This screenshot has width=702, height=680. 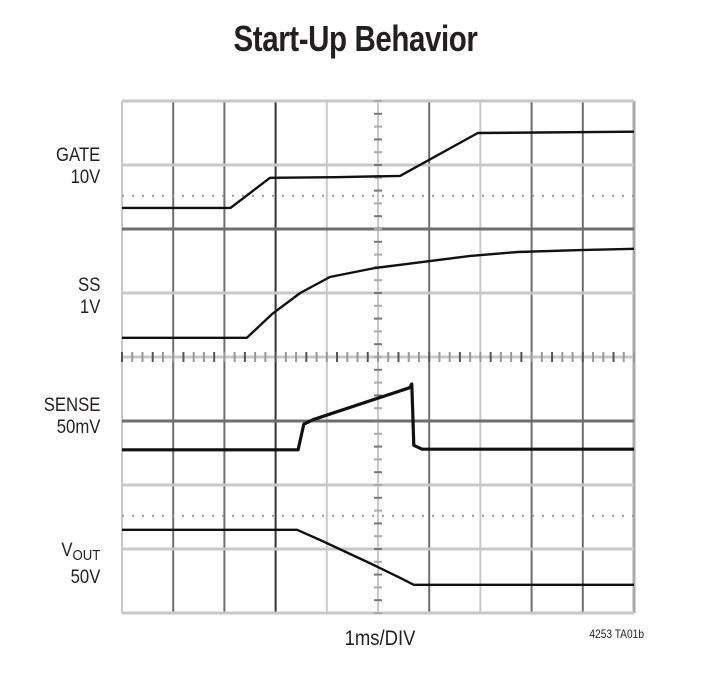 I want to click on trace-vout, so click(x=378, y=557).